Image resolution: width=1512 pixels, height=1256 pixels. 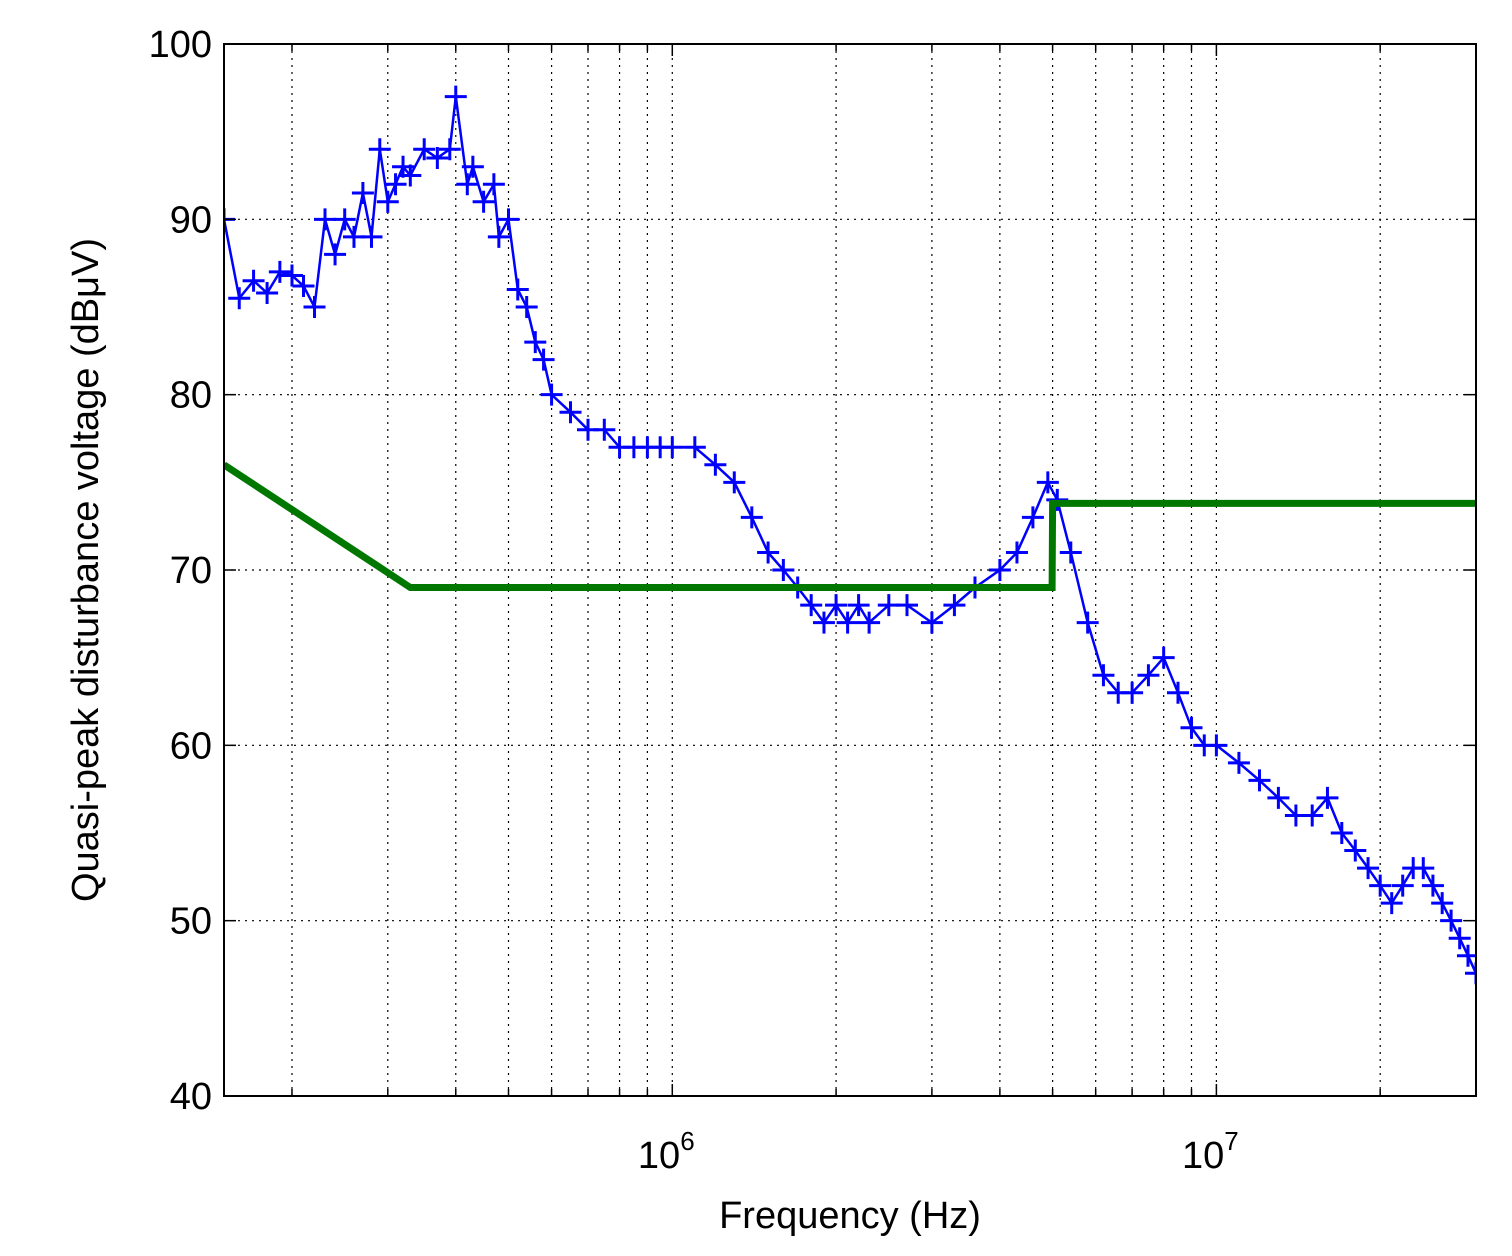 I want to click on y-tick-label: 50, so click(x=191, y=922).